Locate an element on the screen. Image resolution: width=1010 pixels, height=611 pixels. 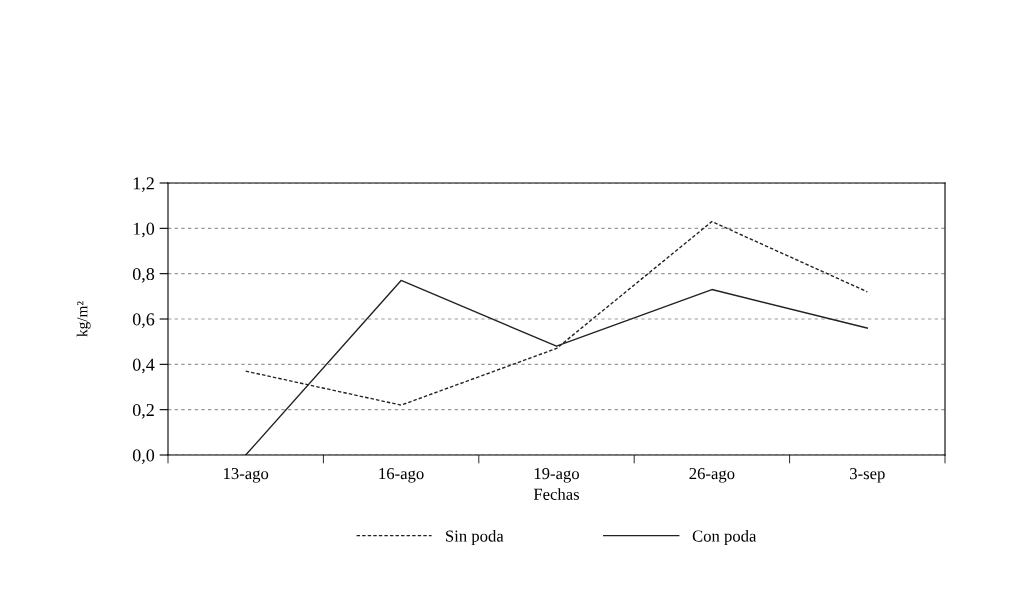
y-tick-label: 0,8 is located at coordinates (143, 275).